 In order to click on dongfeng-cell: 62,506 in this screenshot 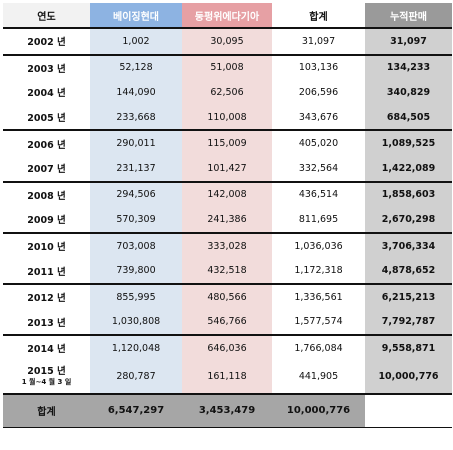, I will do `click(227, 92)`.